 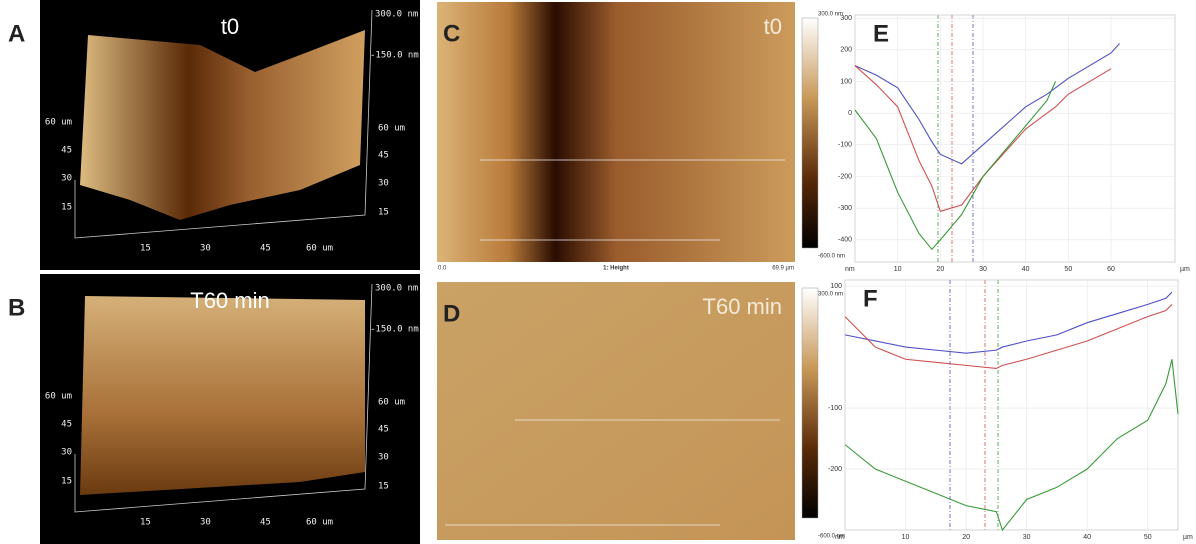 I want to click on afm-height-c, so click(x=616, y=132).